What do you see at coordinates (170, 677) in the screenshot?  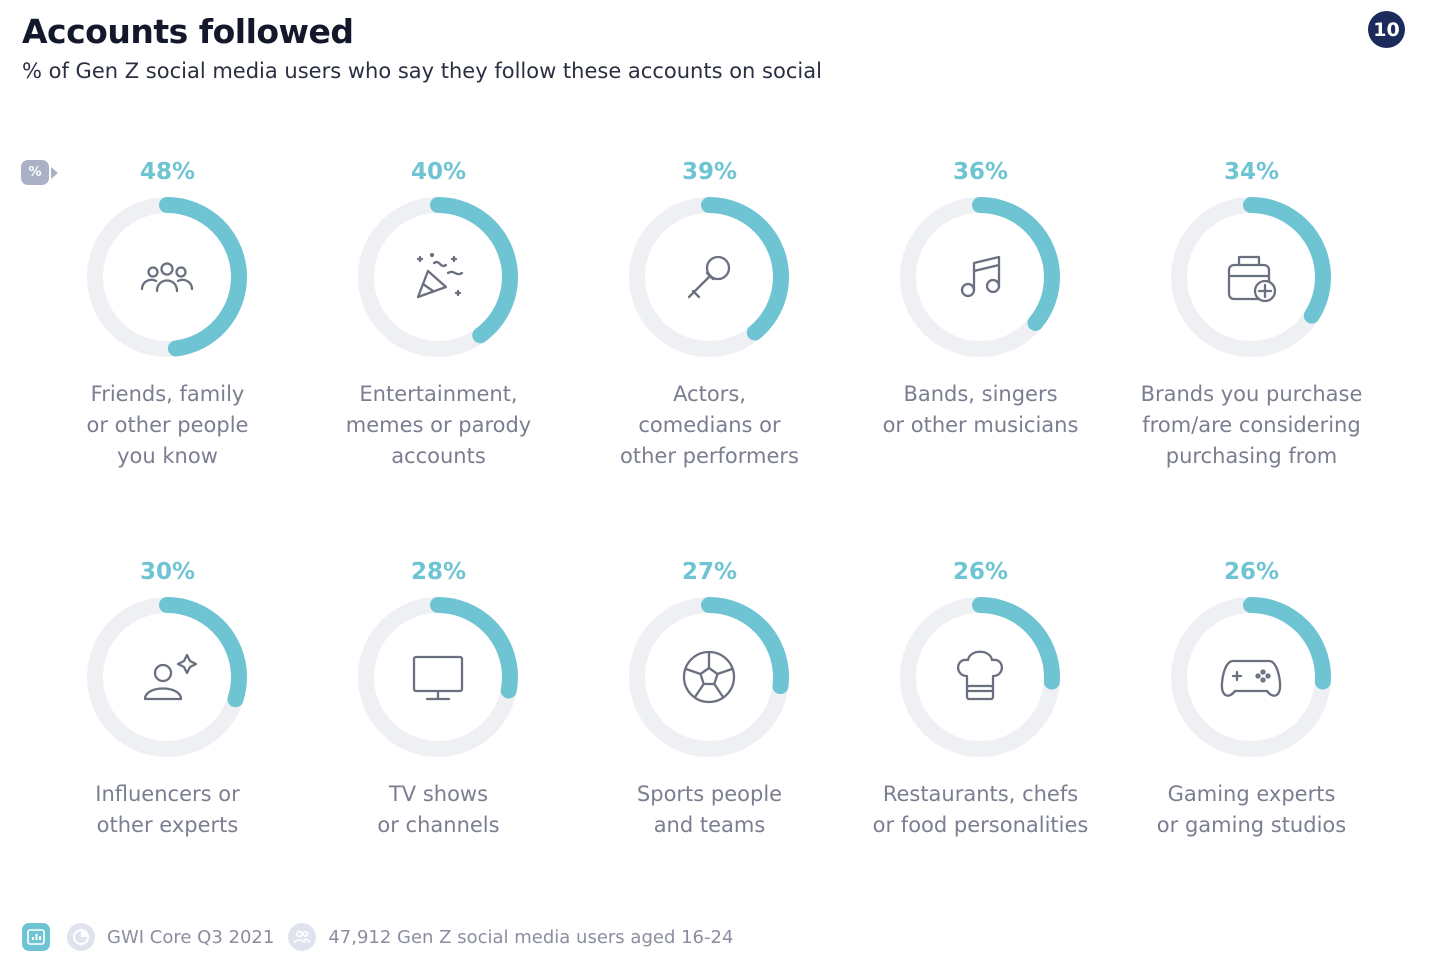 I see `person-sparkle-icon` at bounding box center [170, 677].